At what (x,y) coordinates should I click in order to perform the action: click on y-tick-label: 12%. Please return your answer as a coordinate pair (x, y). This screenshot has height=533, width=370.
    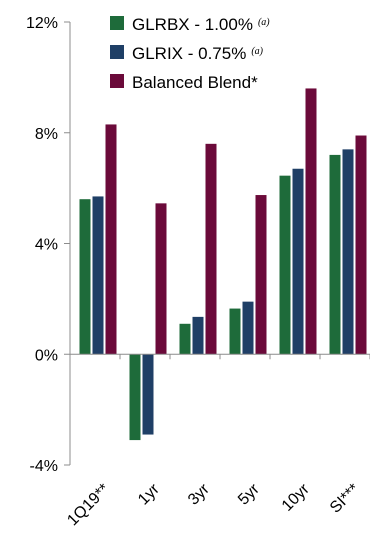
    Looking at the image, I should click on (42, 23).